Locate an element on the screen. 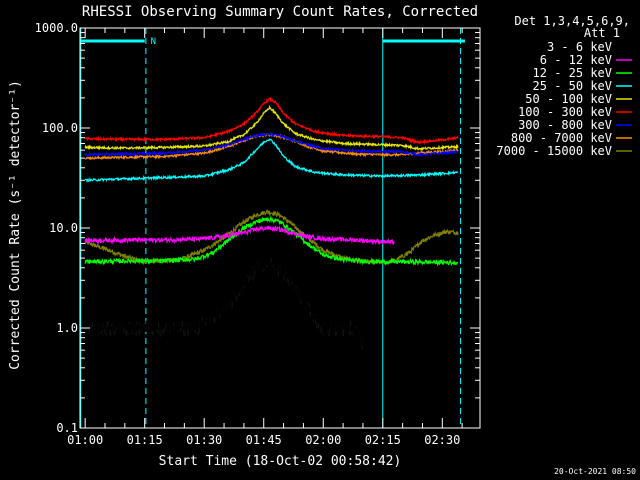 This screenshot has width=640, height=480. x-axis-label: Start Time (18-Oct-02 00:58:42) is located at coordinates (280, 461).